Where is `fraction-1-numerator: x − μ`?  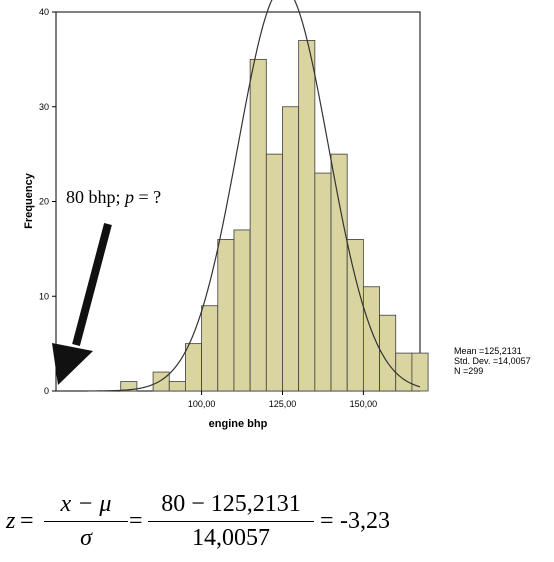 fraction-1-numerator: x − μ is located at coordinates (86, 504).